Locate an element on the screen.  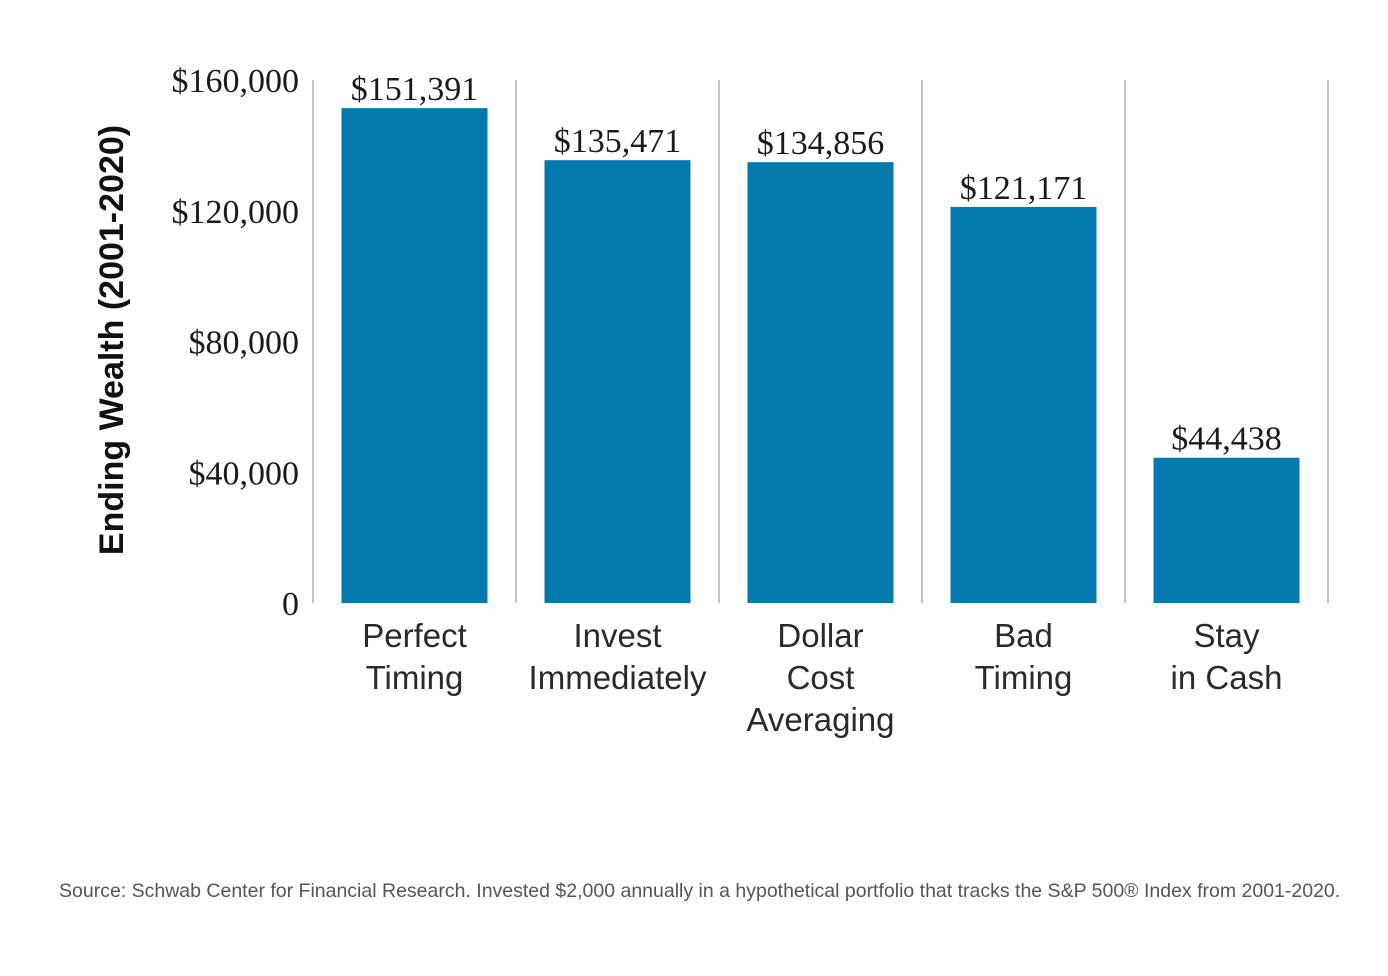
y-tick-label: $120,000 is located at coordinates (236, 212).